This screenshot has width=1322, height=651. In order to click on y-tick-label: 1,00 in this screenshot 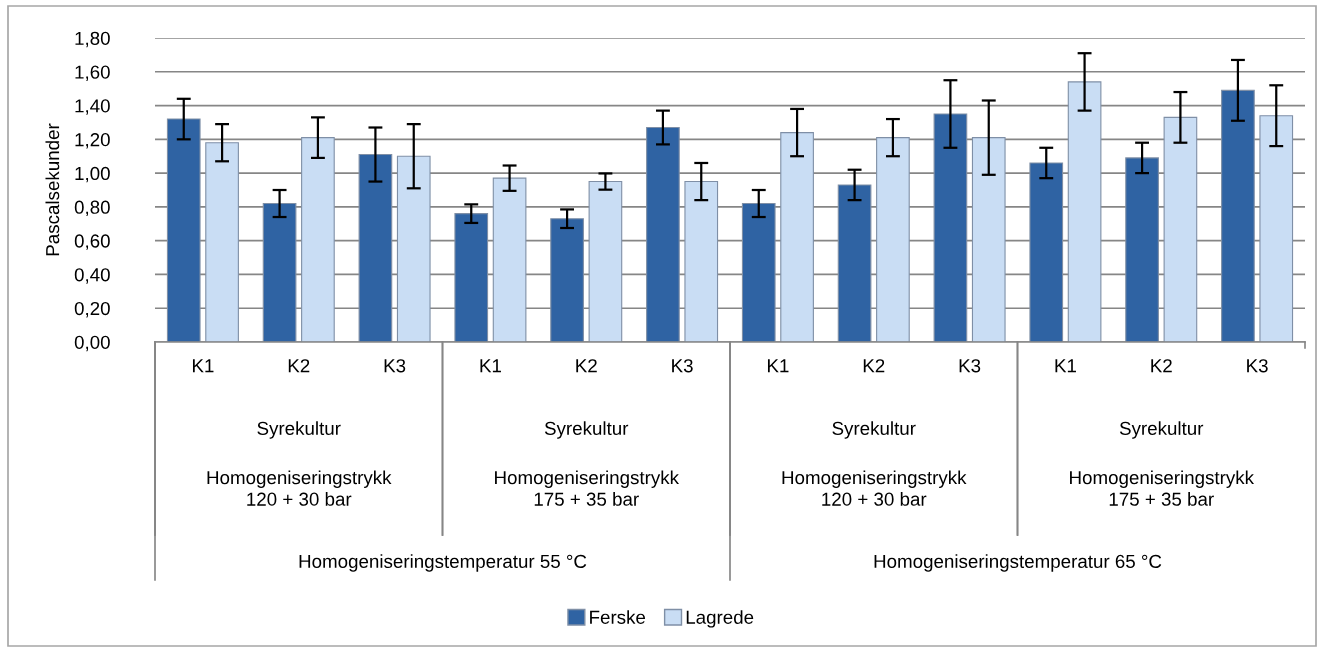, I will do `click(92, 174)`.